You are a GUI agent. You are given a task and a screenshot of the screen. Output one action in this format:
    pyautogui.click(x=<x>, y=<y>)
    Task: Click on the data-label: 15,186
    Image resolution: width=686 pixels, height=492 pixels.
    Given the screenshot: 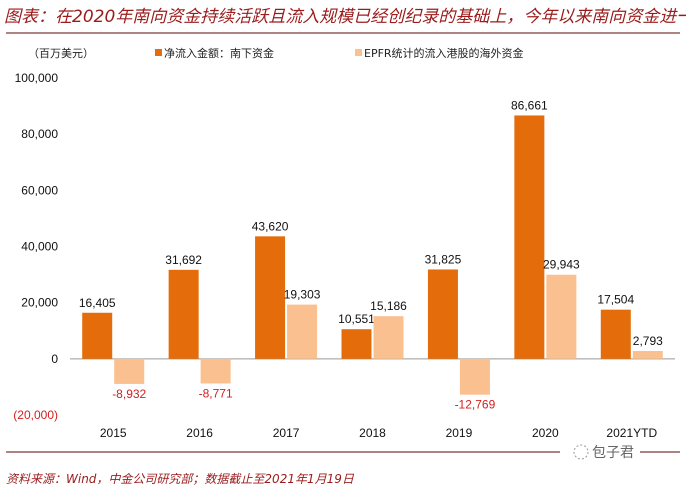 What is the action you would take?
    pyautogui.click(x=388, y=306)
    